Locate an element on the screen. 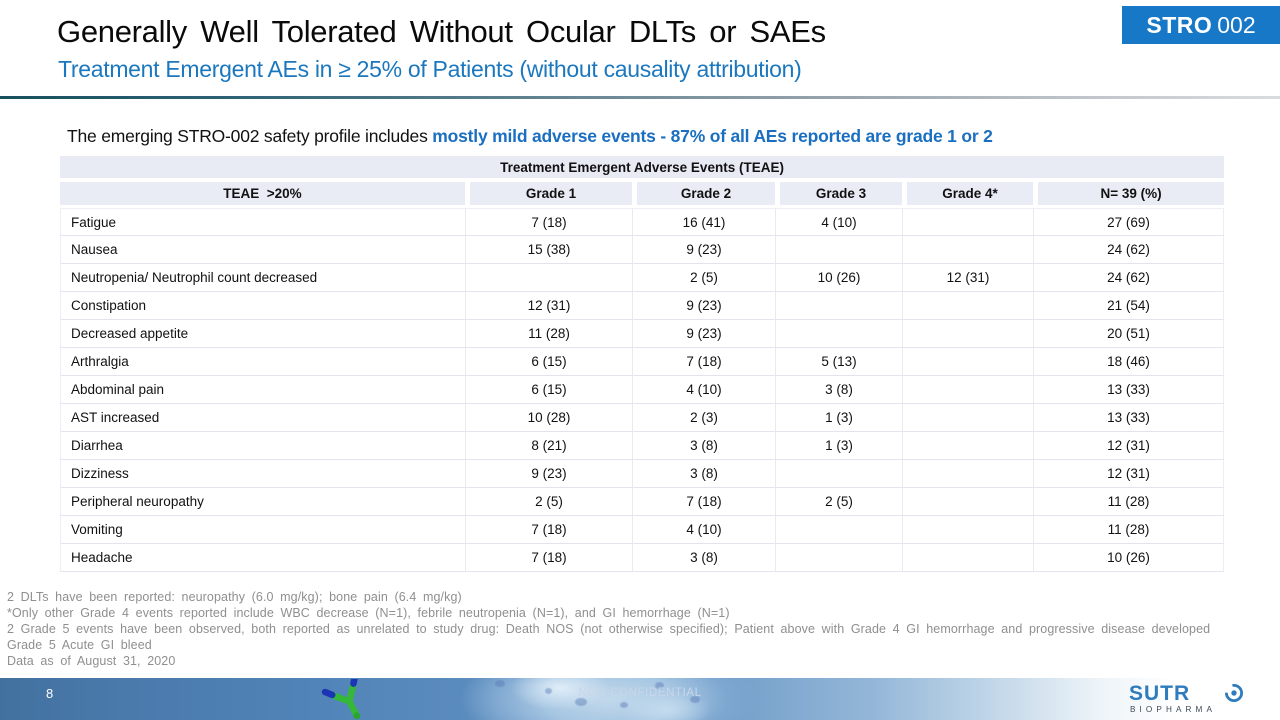 This screenshot has width=1280, height=720. row-label: Arthralgia is located at coordinates (262, 362).